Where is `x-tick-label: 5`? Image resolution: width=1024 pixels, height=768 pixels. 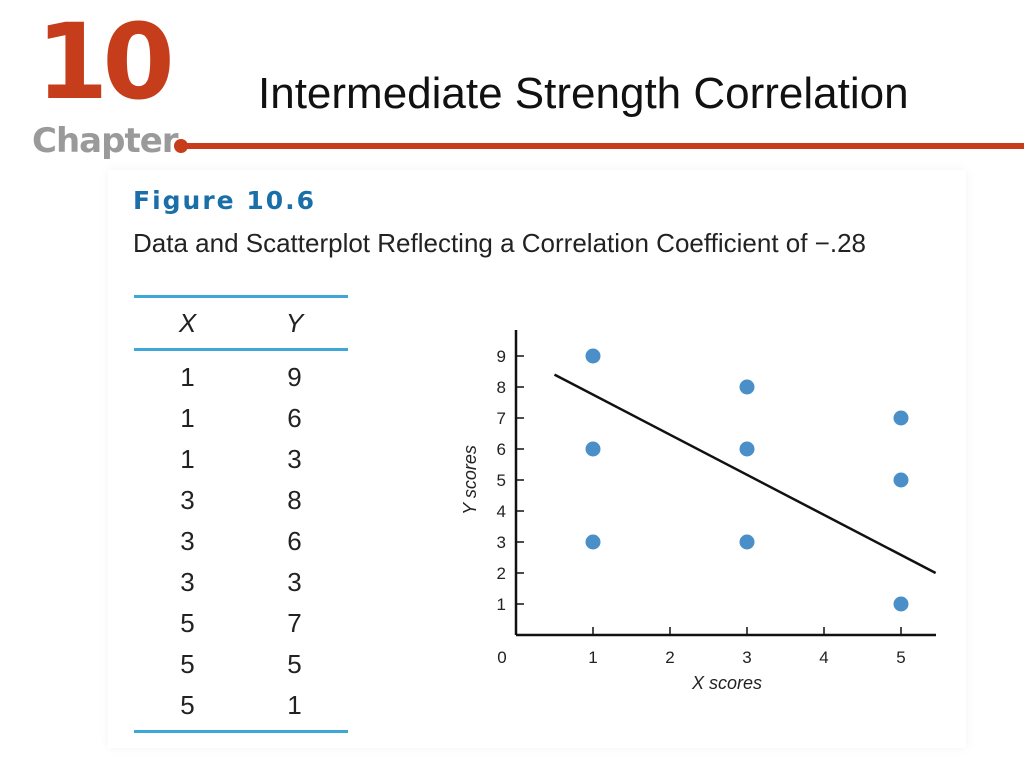
x-tick-label: 5 is located at coordinates (900, 657).